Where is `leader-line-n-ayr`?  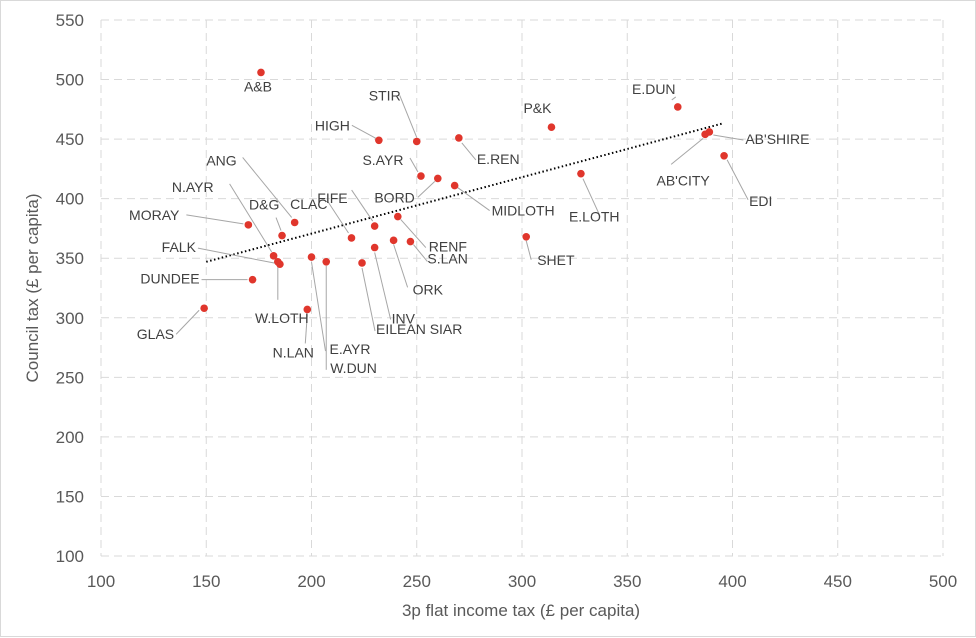
leader-line-n-ayr is located at coordinates (251, 218).